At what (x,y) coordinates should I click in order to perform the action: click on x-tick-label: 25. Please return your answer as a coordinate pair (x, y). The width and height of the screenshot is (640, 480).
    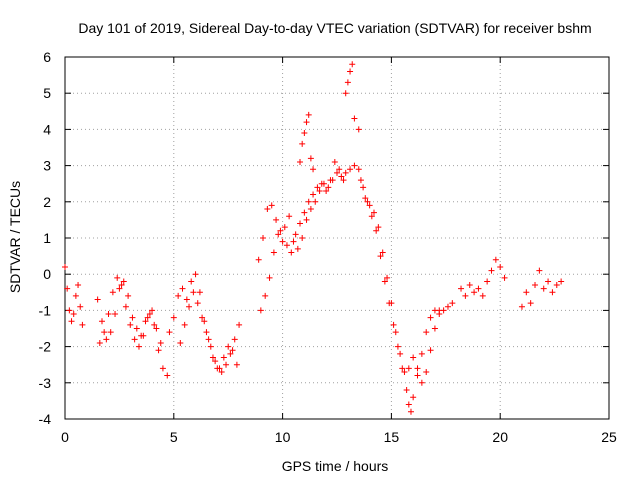
    Looking at the image, I should click on (609, 437).